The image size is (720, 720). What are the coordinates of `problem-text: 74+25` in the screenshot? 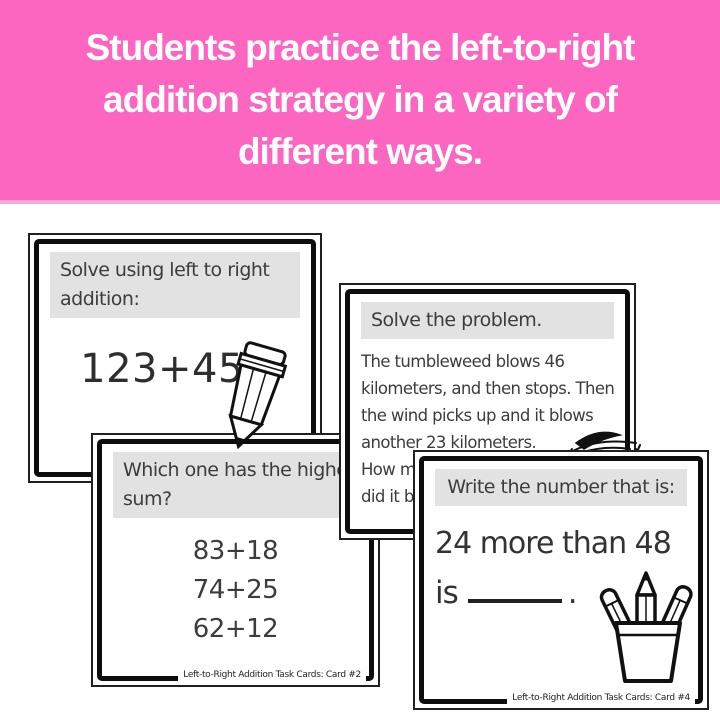 It's located at (235, 590).